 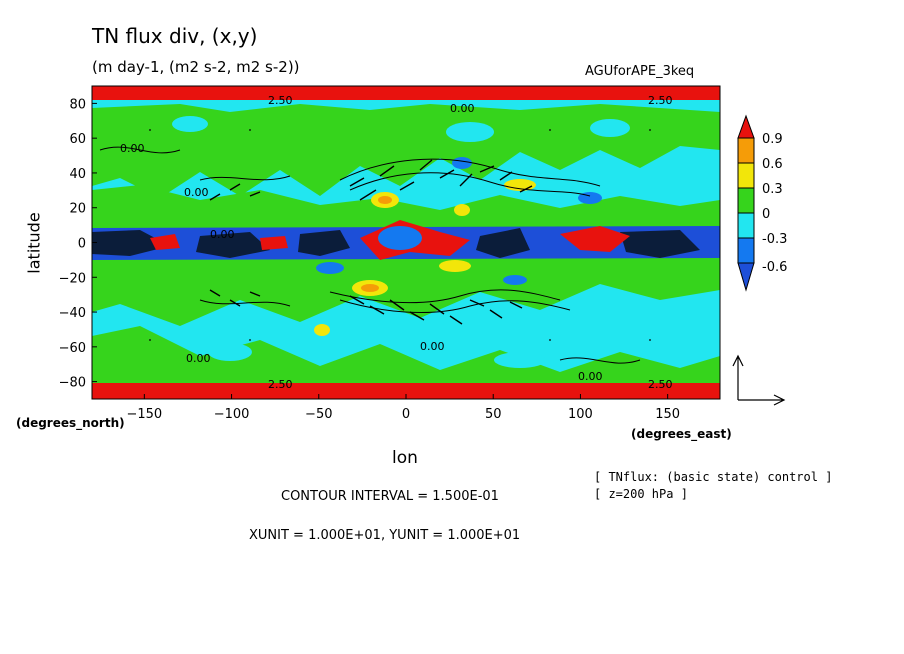 What do you see at coordinates (493, 414) in the screenshot?
I see `x-tick-label: 50` at bounding box center [493, 414].